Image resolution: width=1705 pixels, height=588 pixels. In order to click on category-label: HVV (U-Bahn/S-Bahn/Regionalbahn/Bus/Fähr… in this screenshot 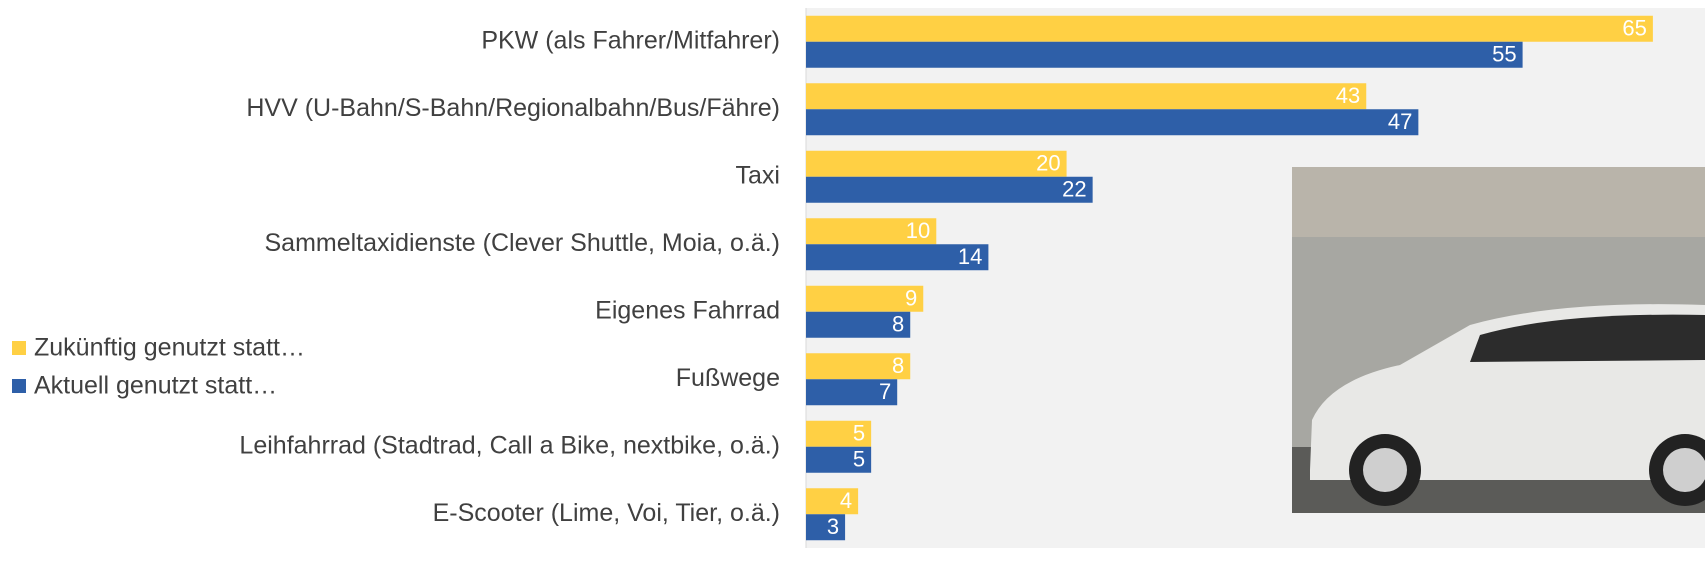, I will do `click(513, 108)`.